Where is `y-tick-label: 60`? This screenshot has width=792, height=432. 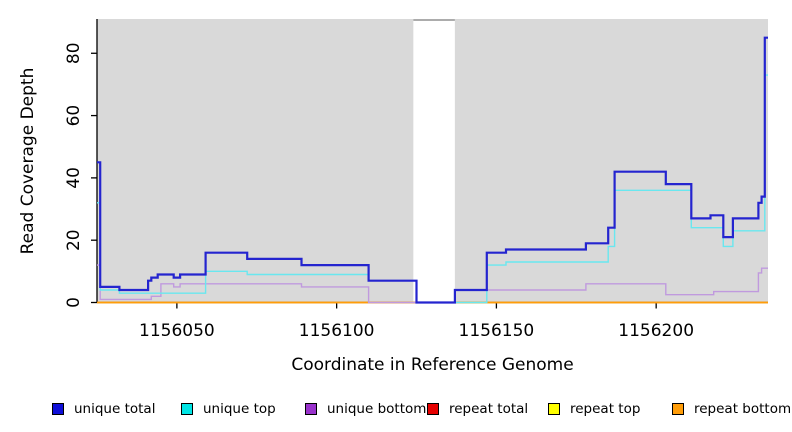
y-tick-label: 60 is located at coordinates (74, 116).